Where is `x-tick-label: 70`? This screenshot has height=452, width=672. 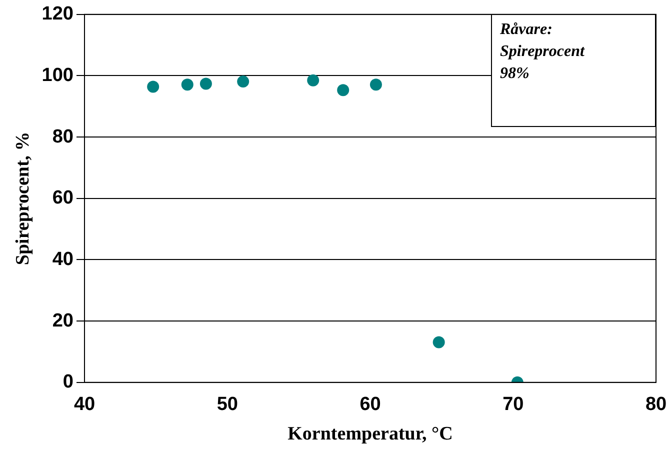
x-tick-label: 70 is located at coordinates (513, 405).